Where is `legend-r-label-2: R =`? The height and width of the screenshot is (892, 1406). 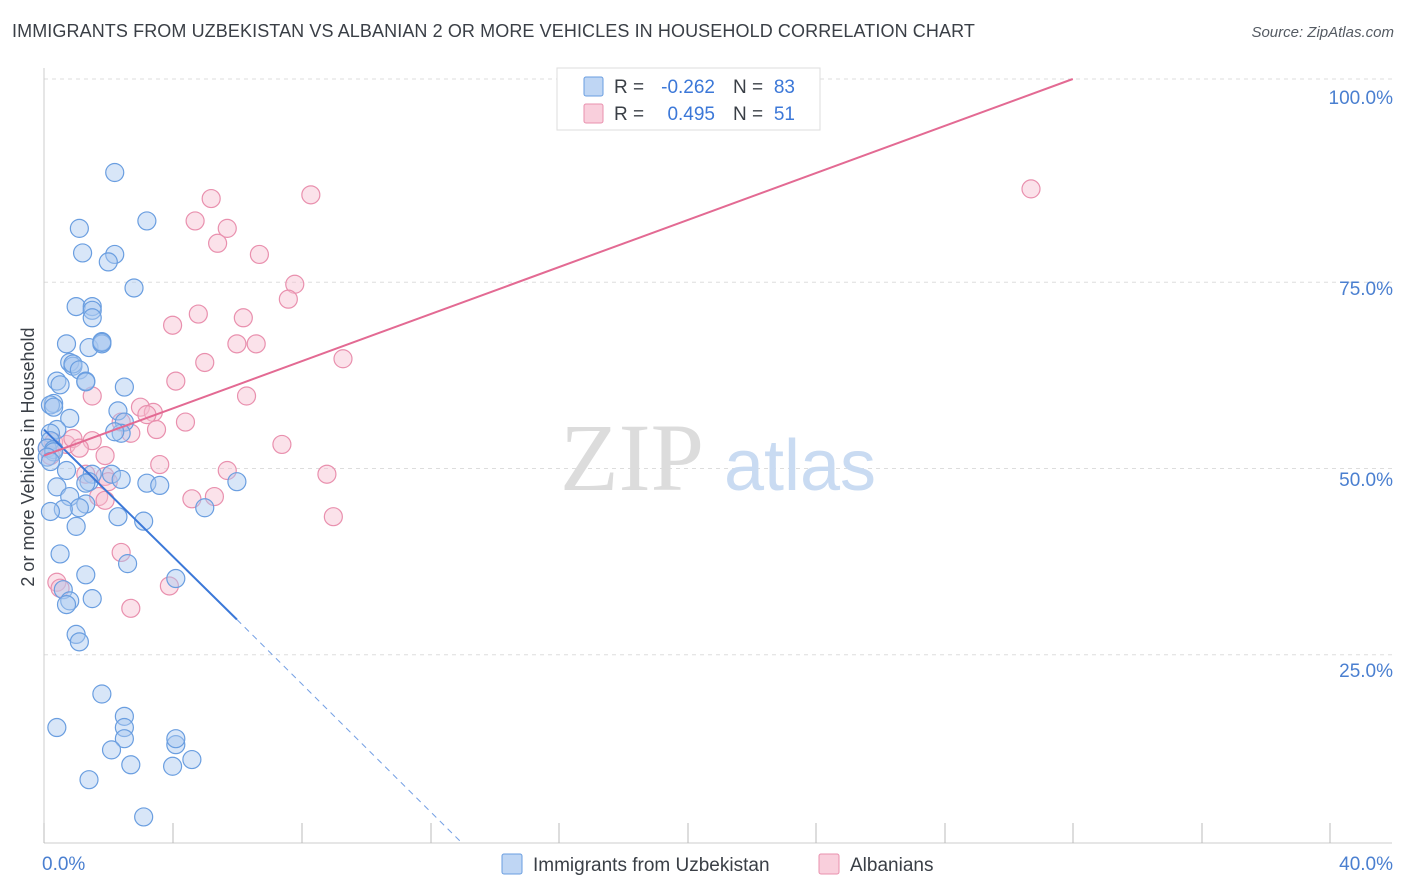
legend-r-label-2: R = is located at coordinates (629, 114).